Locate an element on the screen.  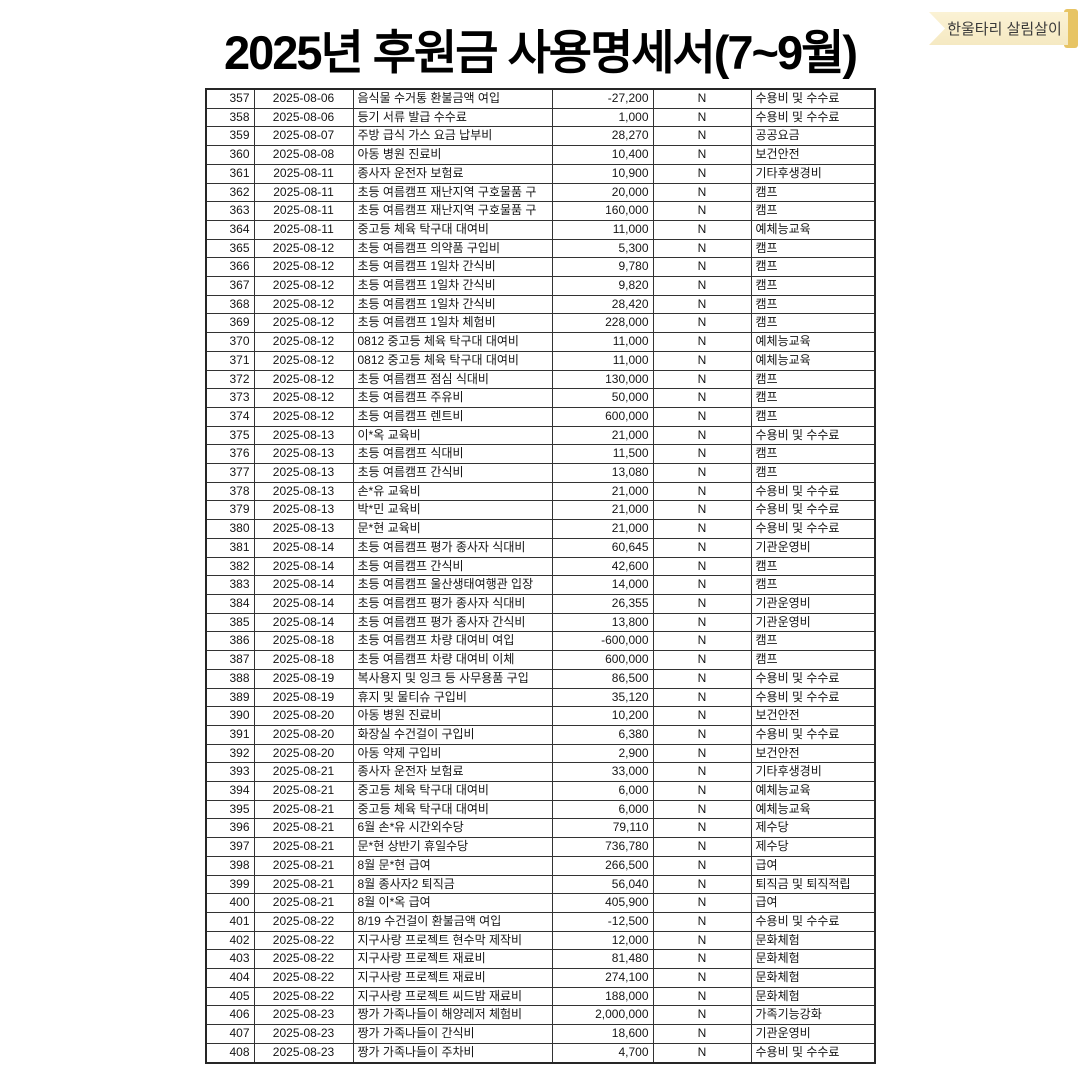
cell-description: 초등 여름캠프 1일차 간식비 is located at coordinates (452, 267).